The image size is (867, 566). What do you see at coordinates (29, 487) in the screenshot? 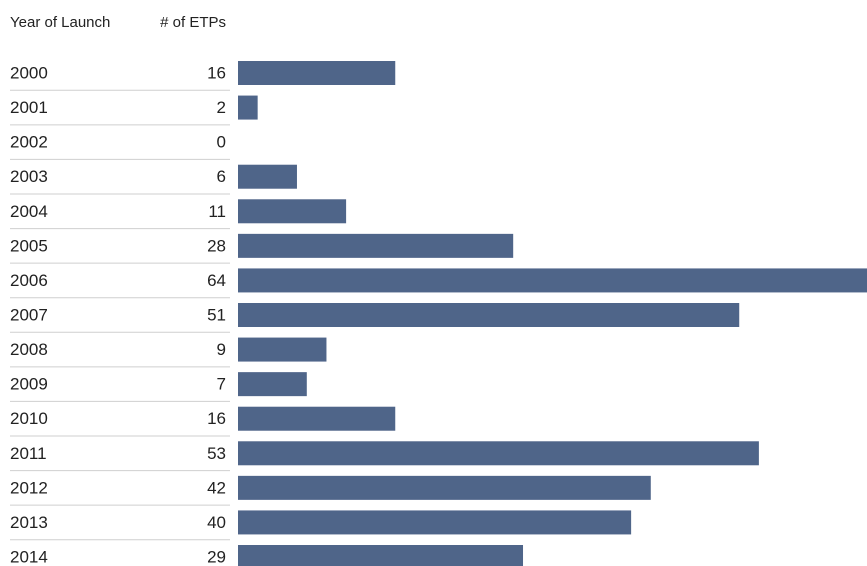
I see `category-label: 2012` at bounding box center [29, 487].